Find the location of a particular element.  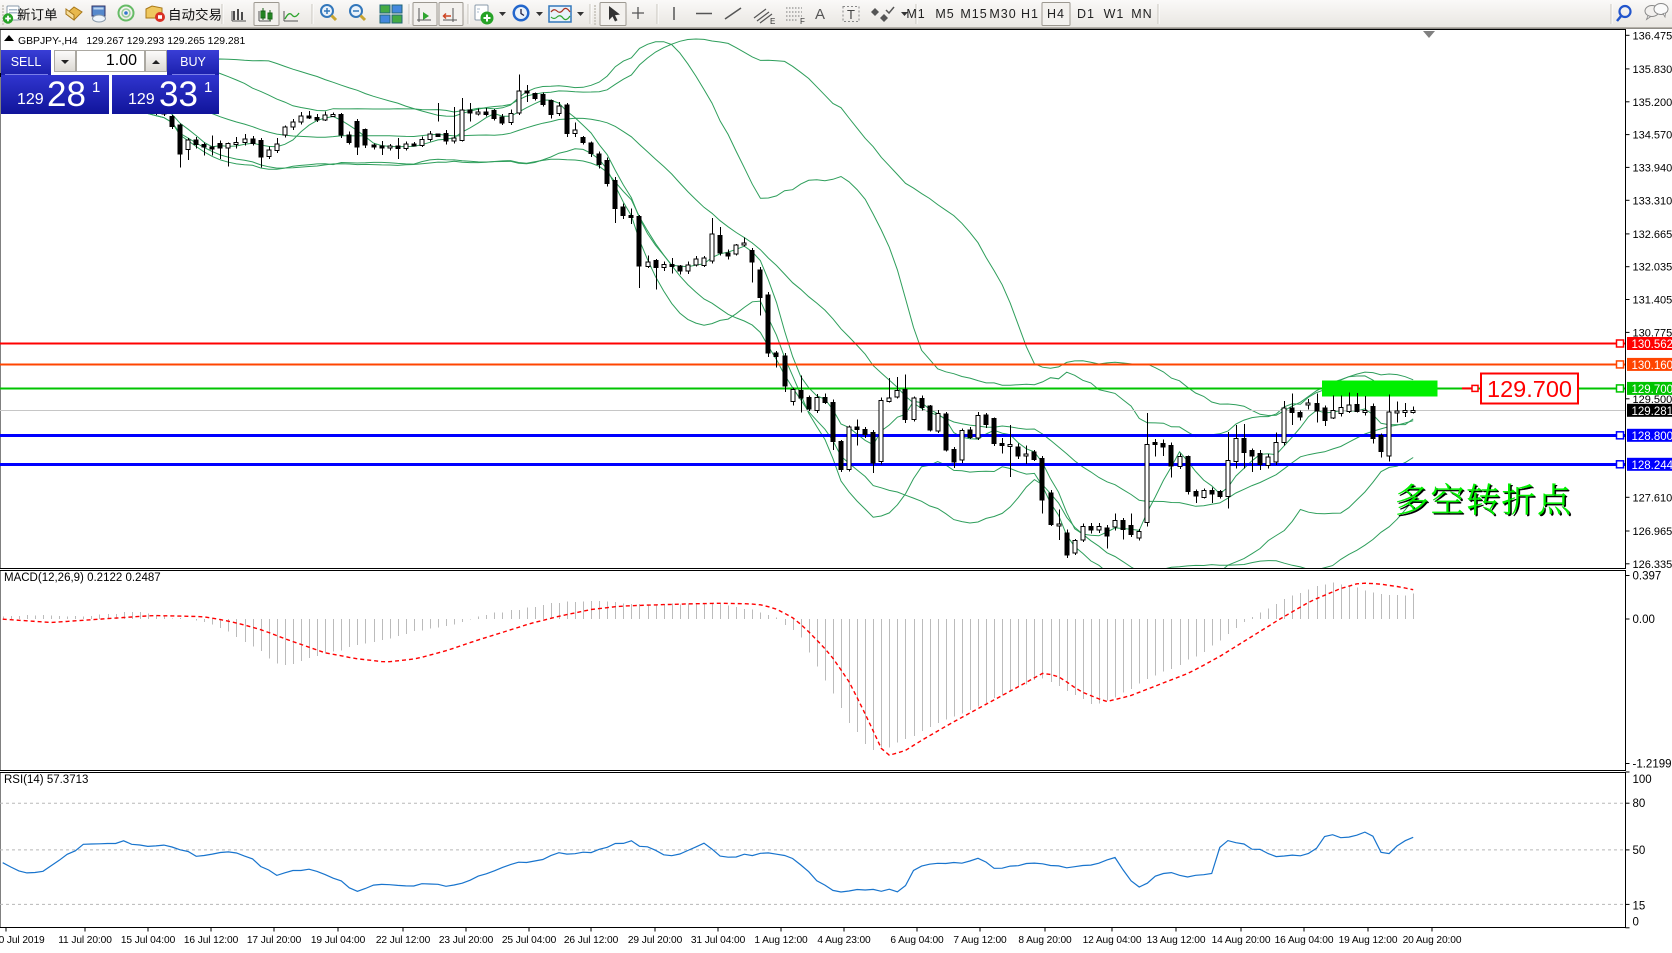

svg-text: 16 Jul 12:00 is located at coordinates (211, 940).